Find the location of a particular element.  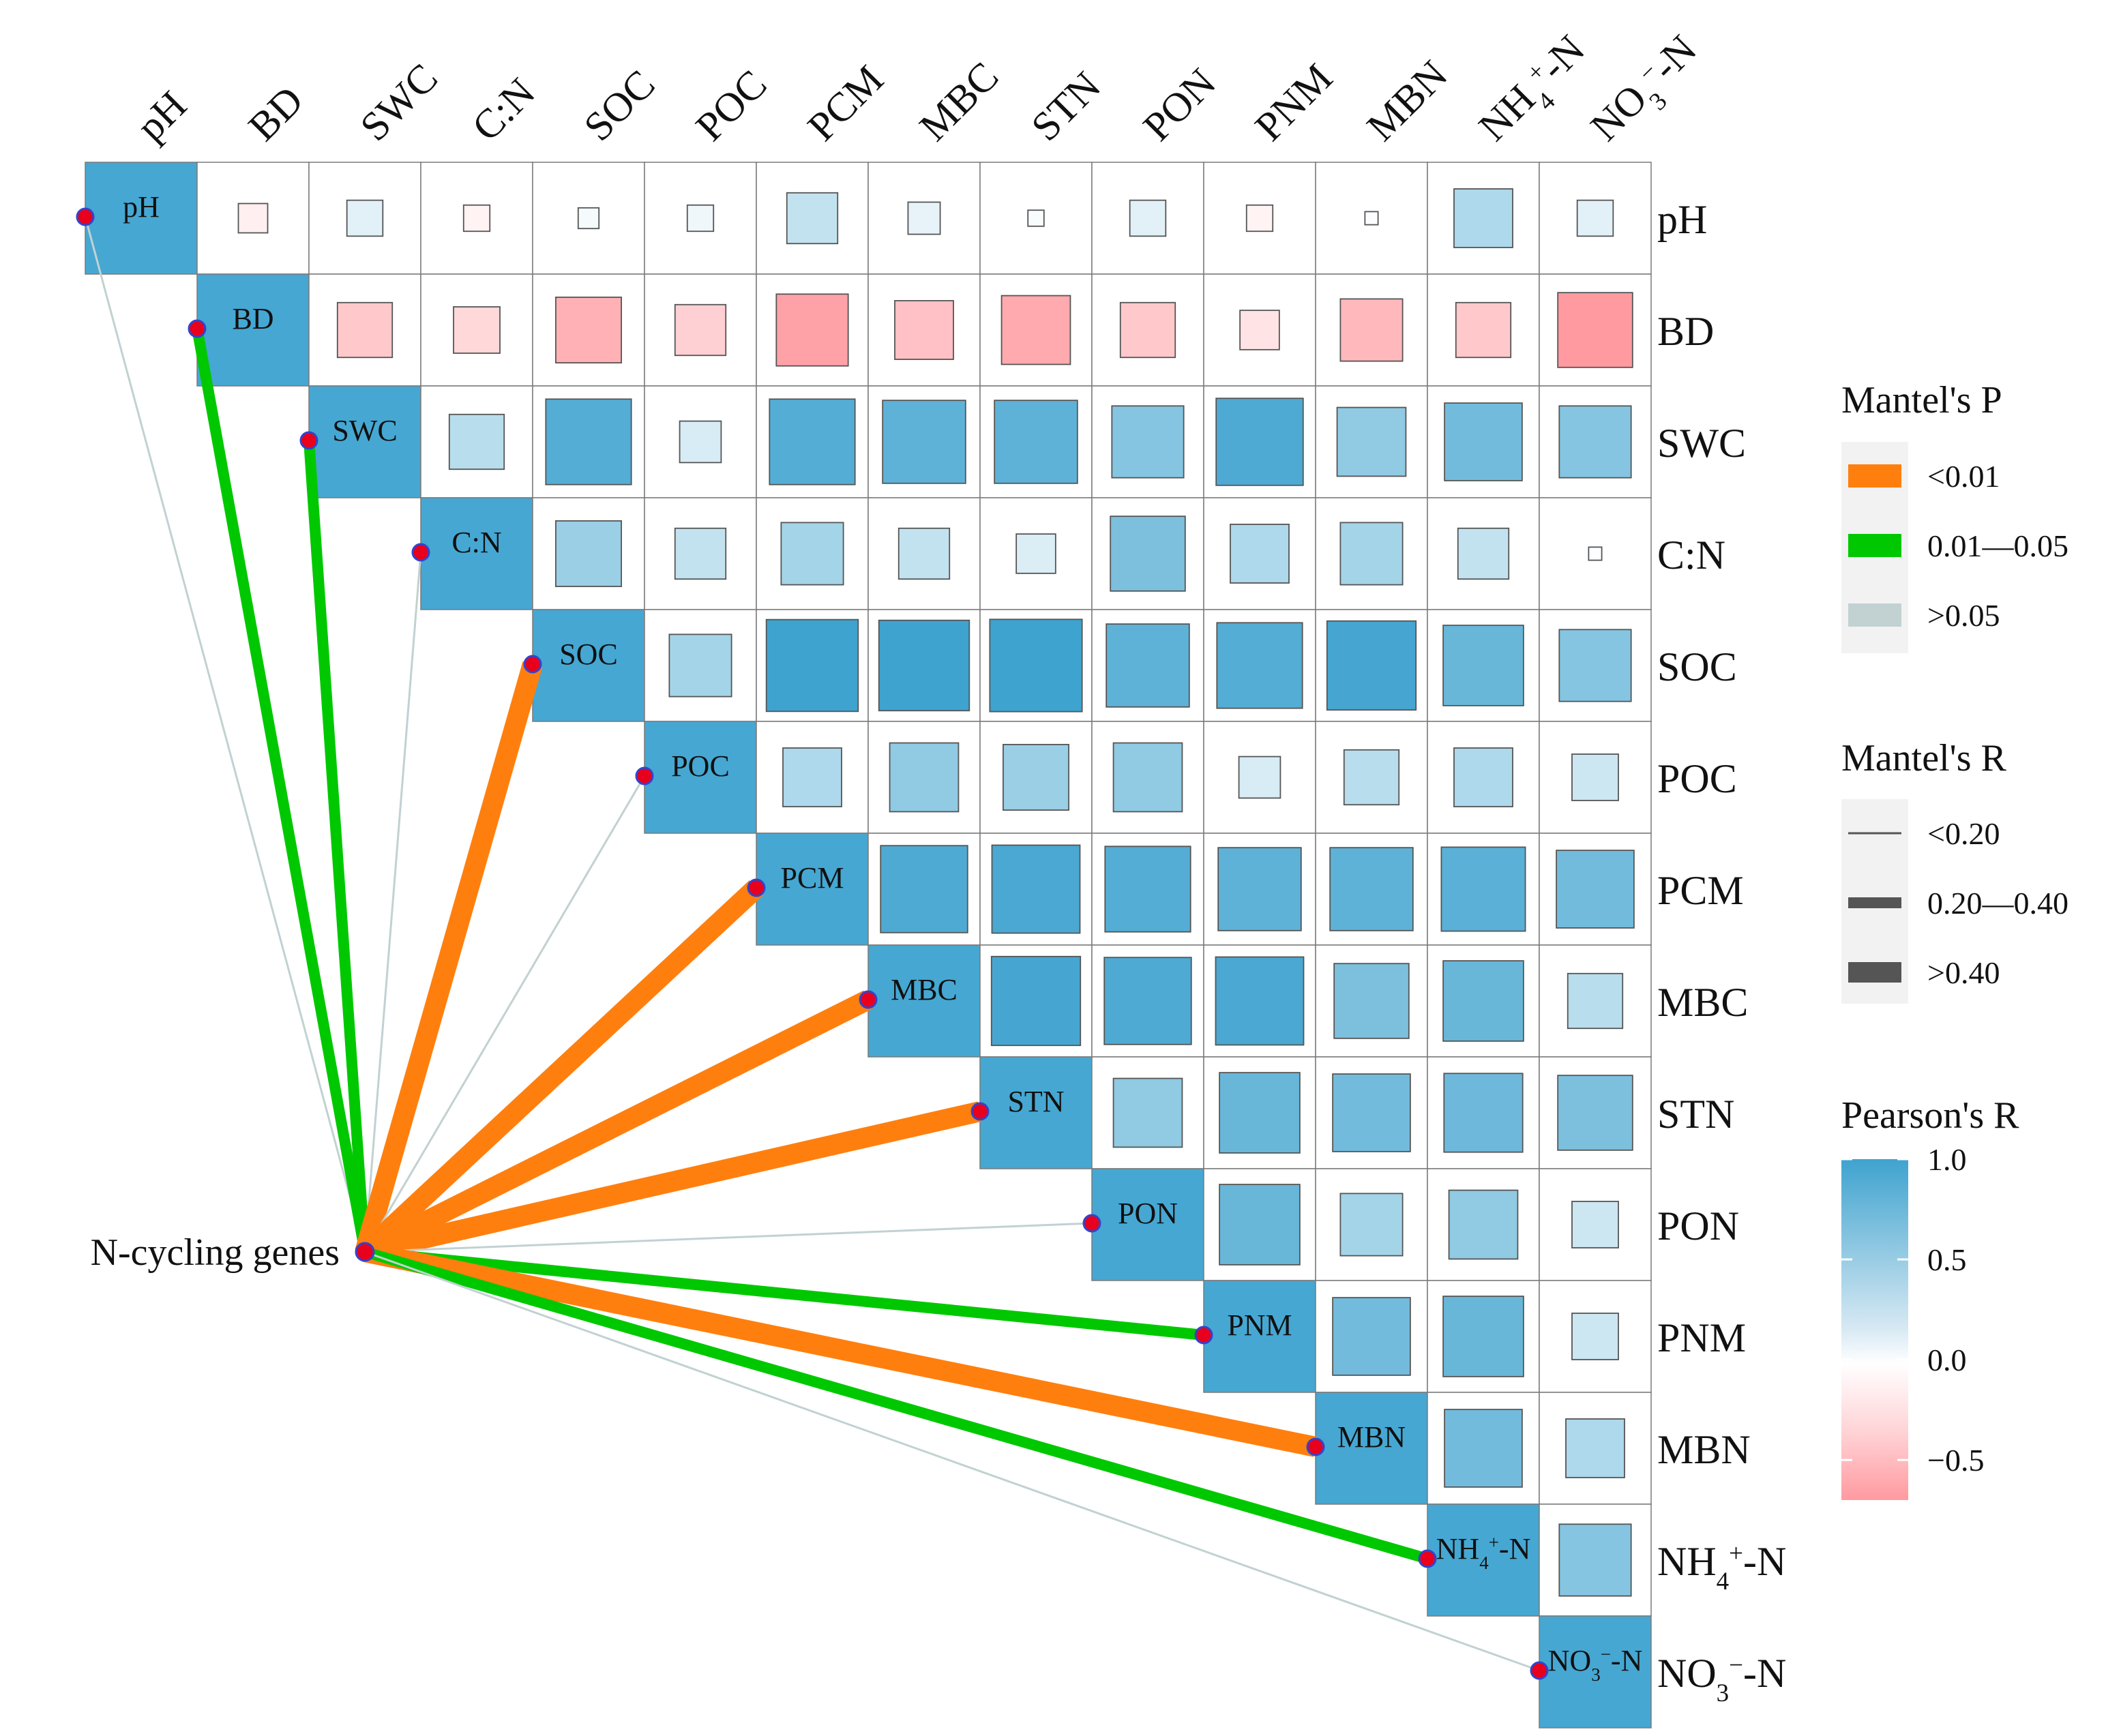

corr-square-soc-mbc is located at coordinates (924, 666).